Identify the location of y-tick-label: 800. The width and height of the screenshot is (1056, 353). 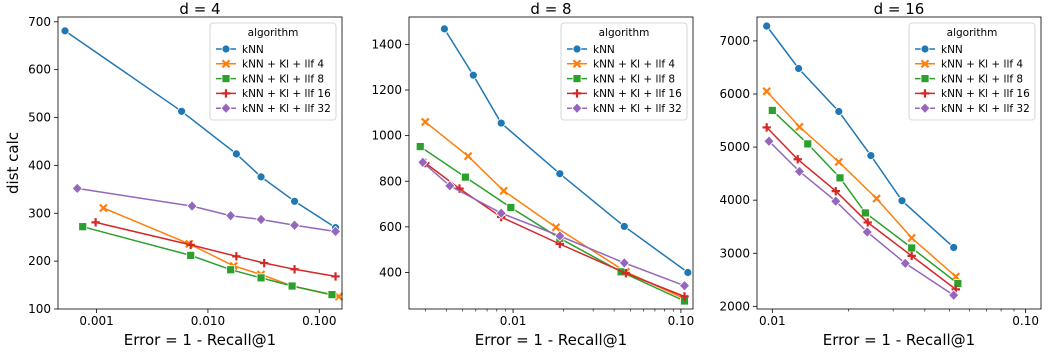
(390, 181).